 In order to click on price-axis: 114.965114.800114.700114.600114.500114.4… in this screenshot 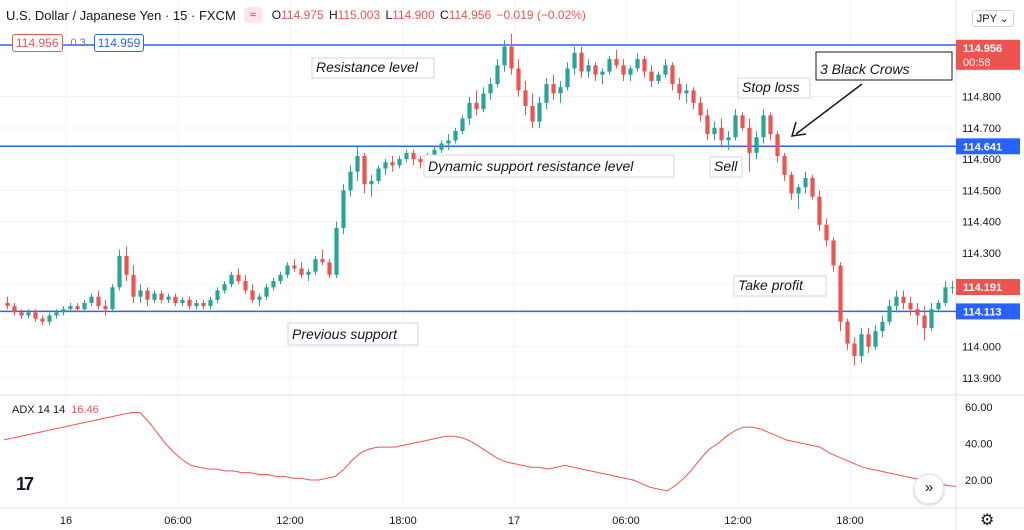, I will do `click(981, 212)`.